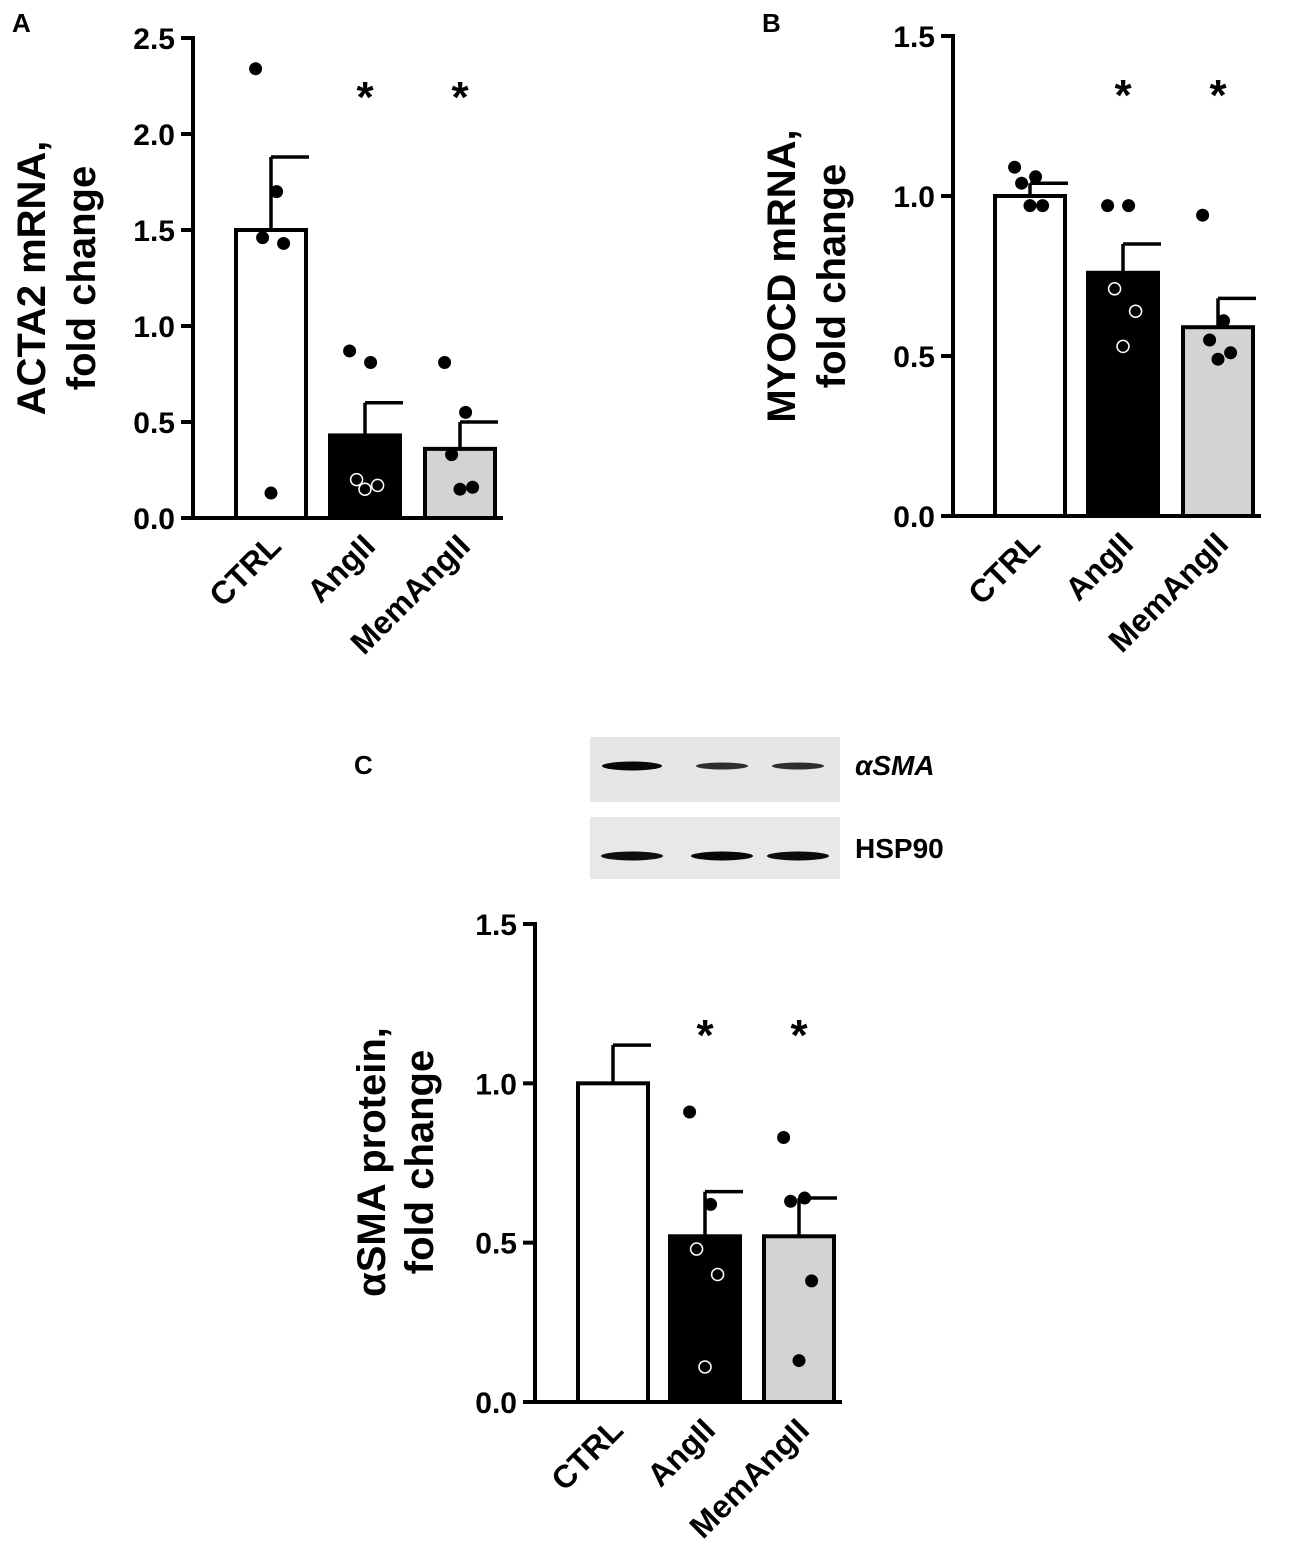 The image size is (1299, 1561). Describe the element at coordinates (767, 808) in the screenshot. I see `western-blot: αSMA HSP90` at that location.